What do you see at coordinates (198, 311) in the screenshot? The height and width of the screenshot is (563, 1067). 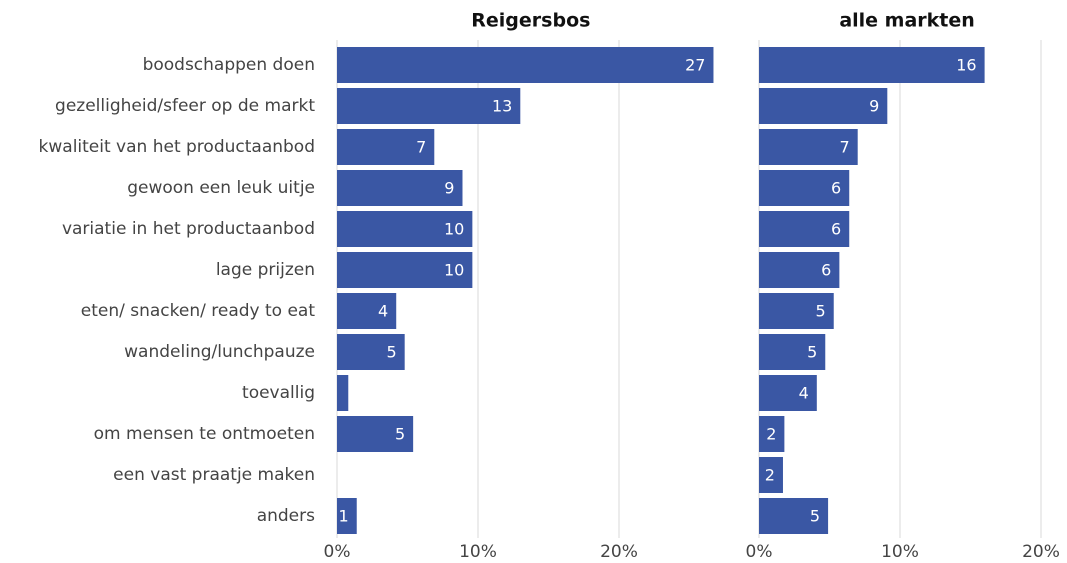 I see `y-tick-label: eten/ snacken/ ready to eat` at bounding box center [198, 311].